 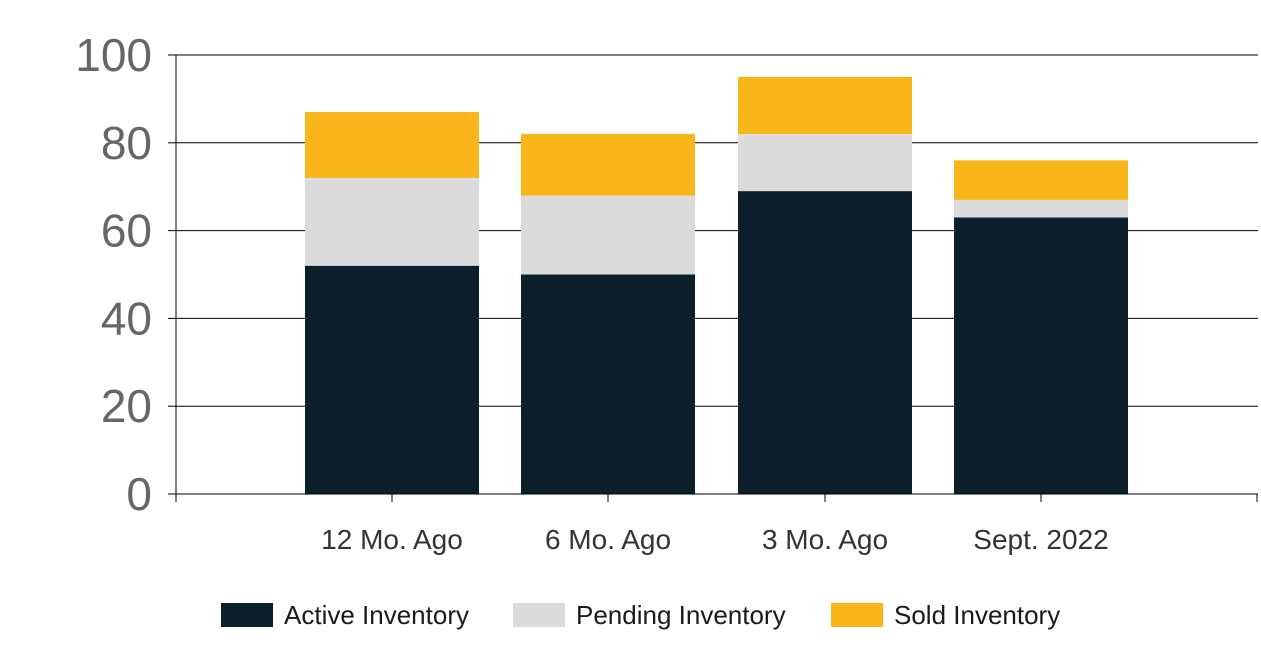 What do you see at coordinates (608, 539) in the screenshot?
I see `x-tick-label: 6 Mo. Ago` at bounding box center [608, 539].